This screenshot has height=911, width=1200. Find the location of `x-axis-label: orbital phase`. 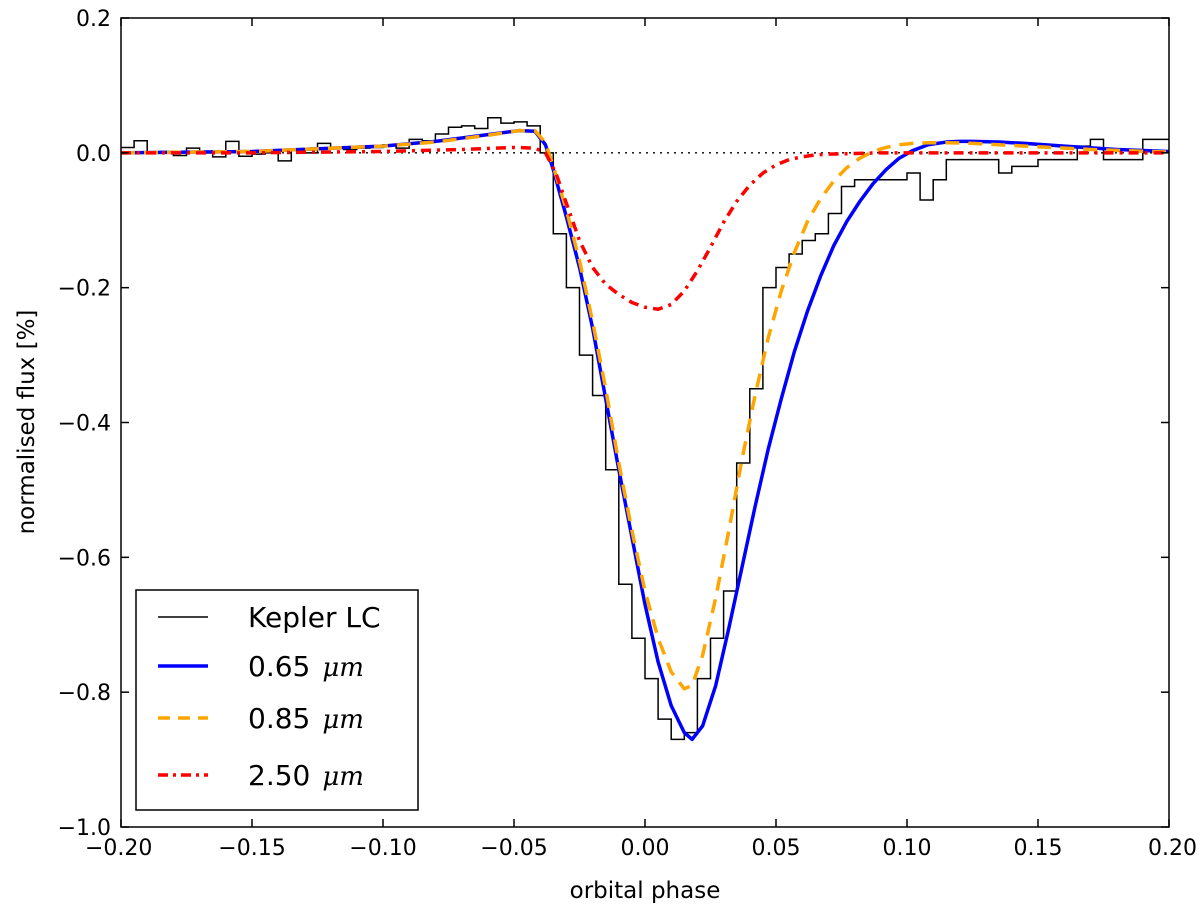

x-axis-label: orbital phase is located at coordinates (645, 891).